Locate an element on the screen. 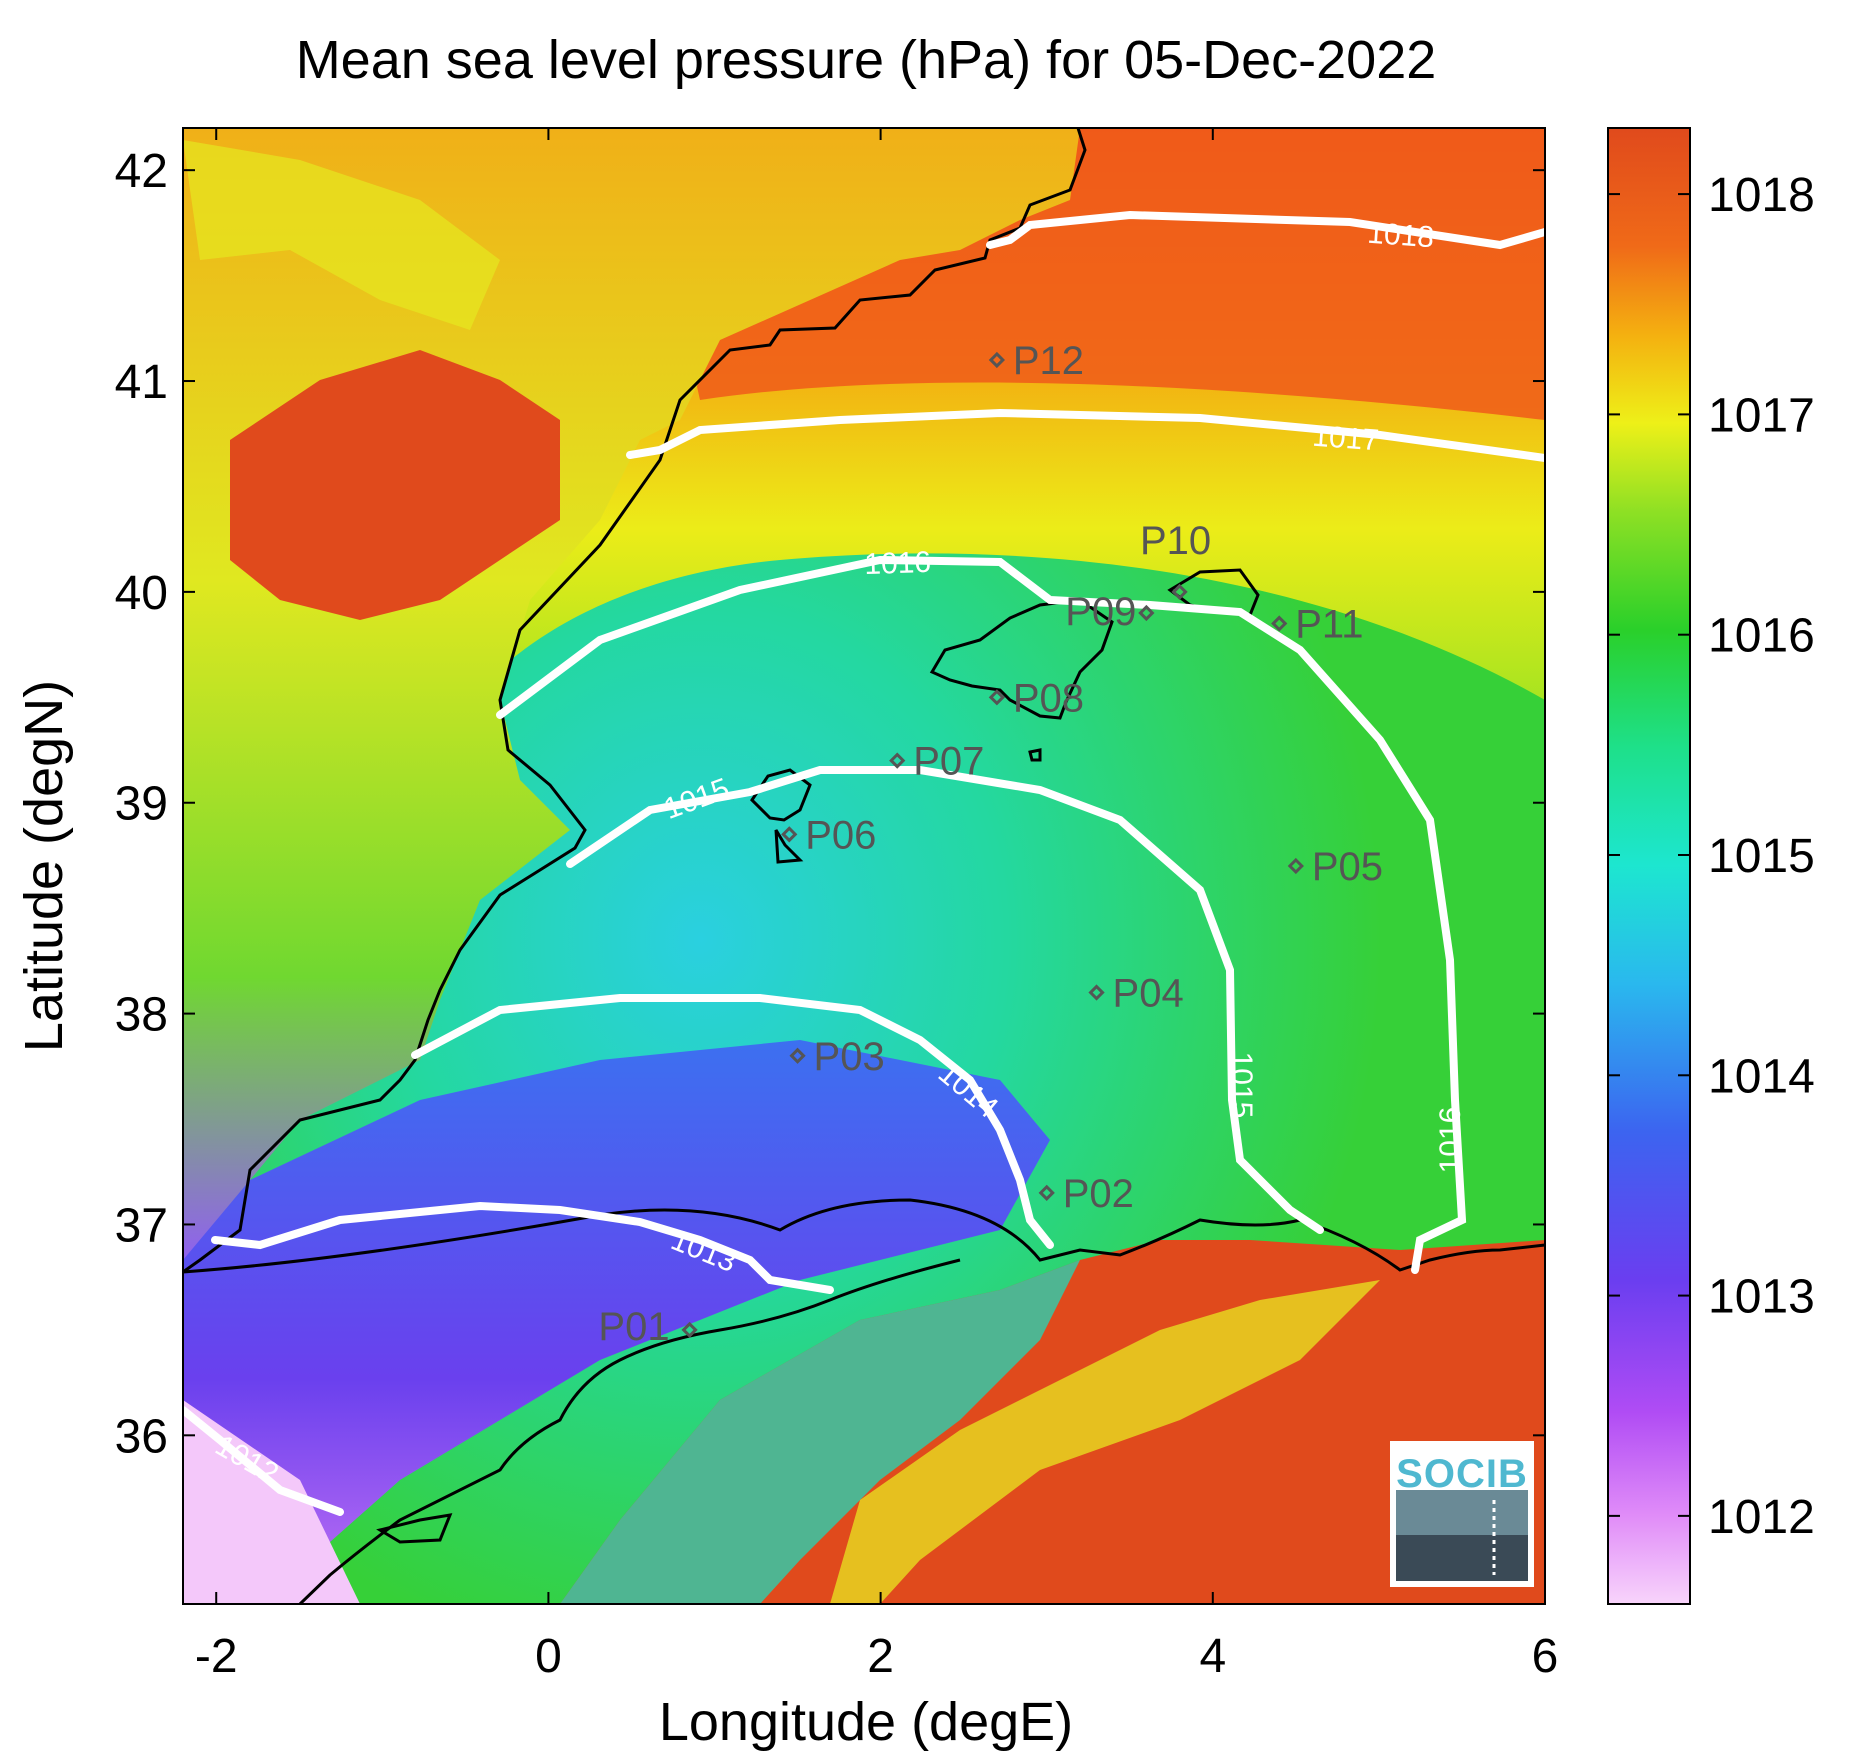 This screenshot has width=1854, height=1758. y-tick-label: 41 is located at coordinates (141, 382).